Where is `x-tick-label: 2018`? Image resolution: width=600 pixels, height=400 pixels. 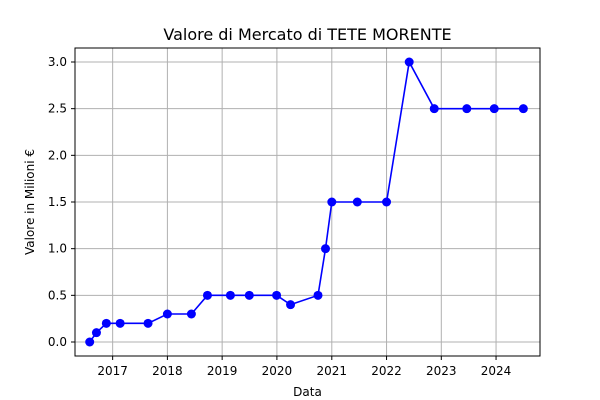 x-tick-label: 2018 is located at coordinates (167, 371).